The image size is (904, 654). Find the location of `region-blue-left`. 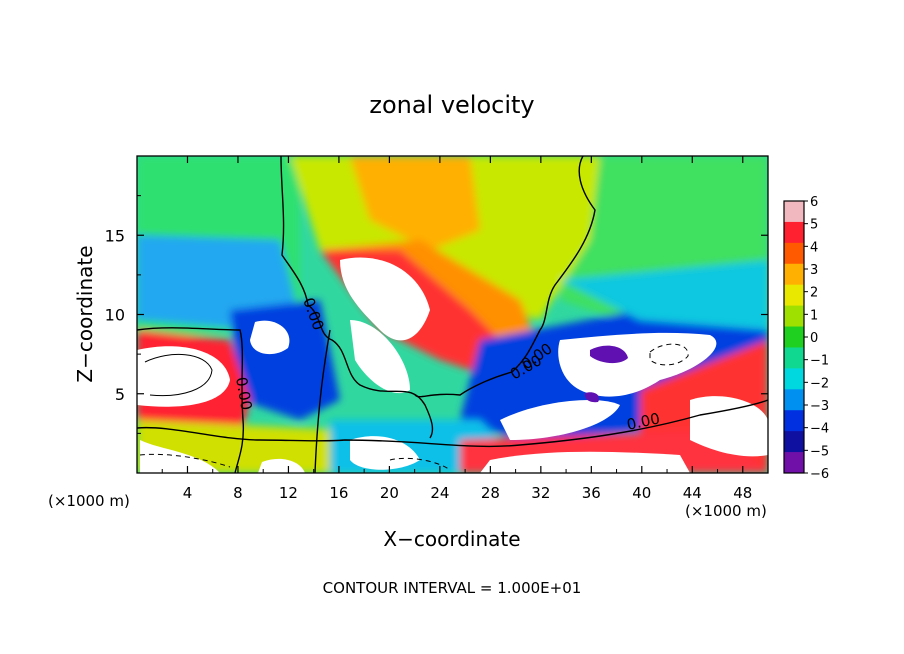

region-blue-left is located at coordinates (218, 282).